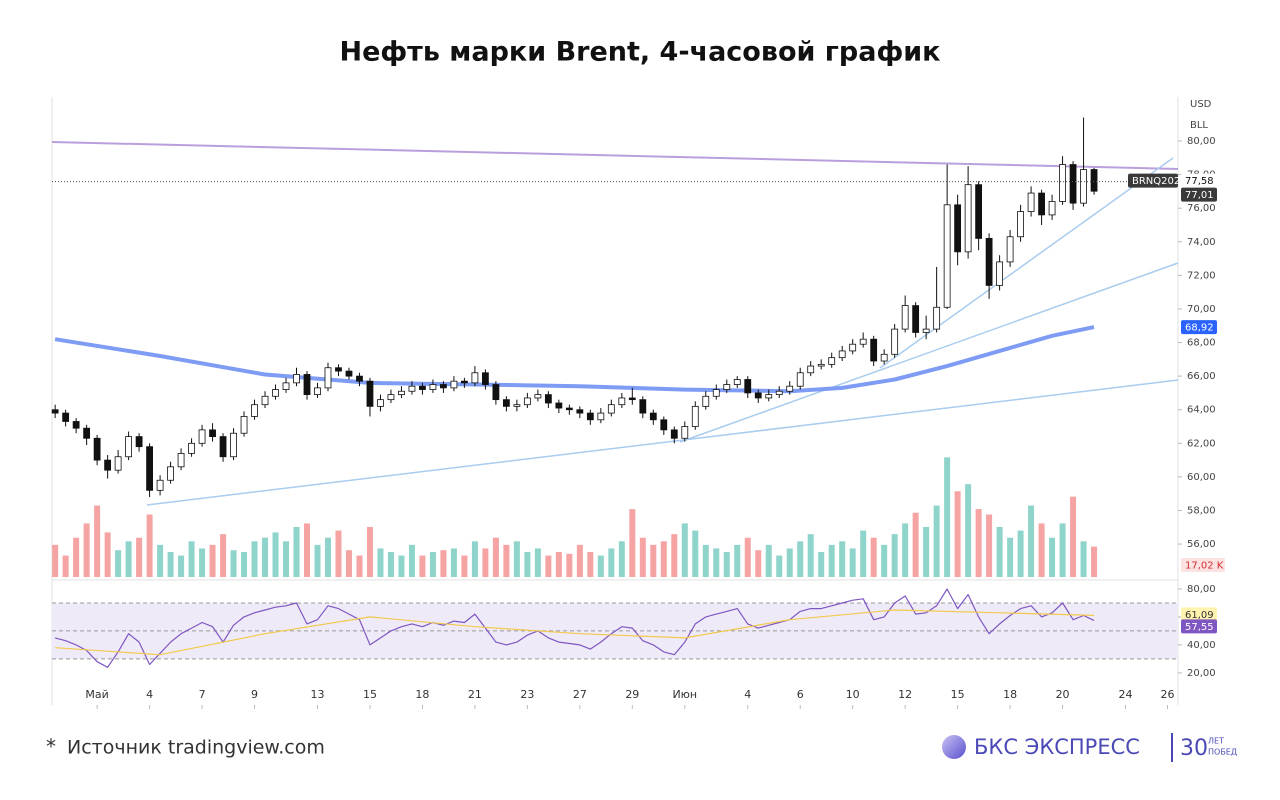  Describe the element at coordinates (580, 694) in the screenshot. I see `x-tick-label: 27` at that location.